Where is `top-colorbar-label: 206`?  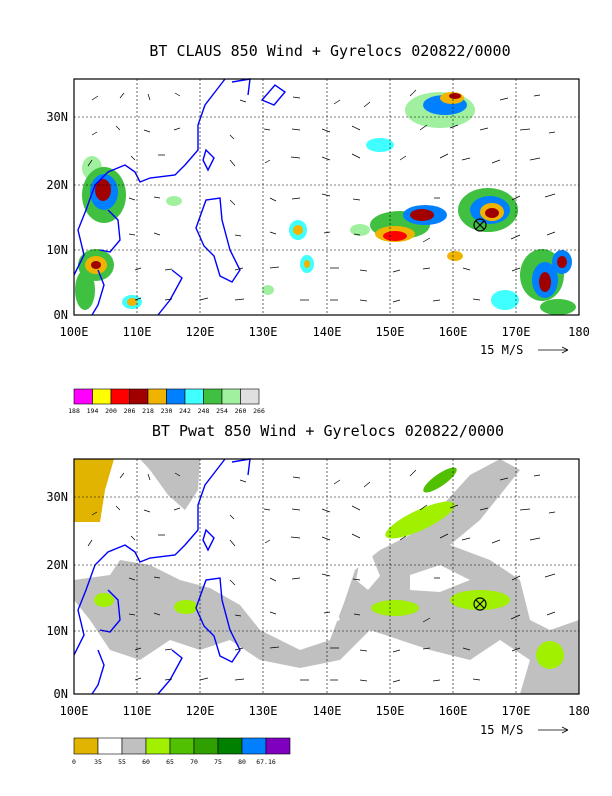 top-colorbar-label: 206 is located at coordinates (130, 411).